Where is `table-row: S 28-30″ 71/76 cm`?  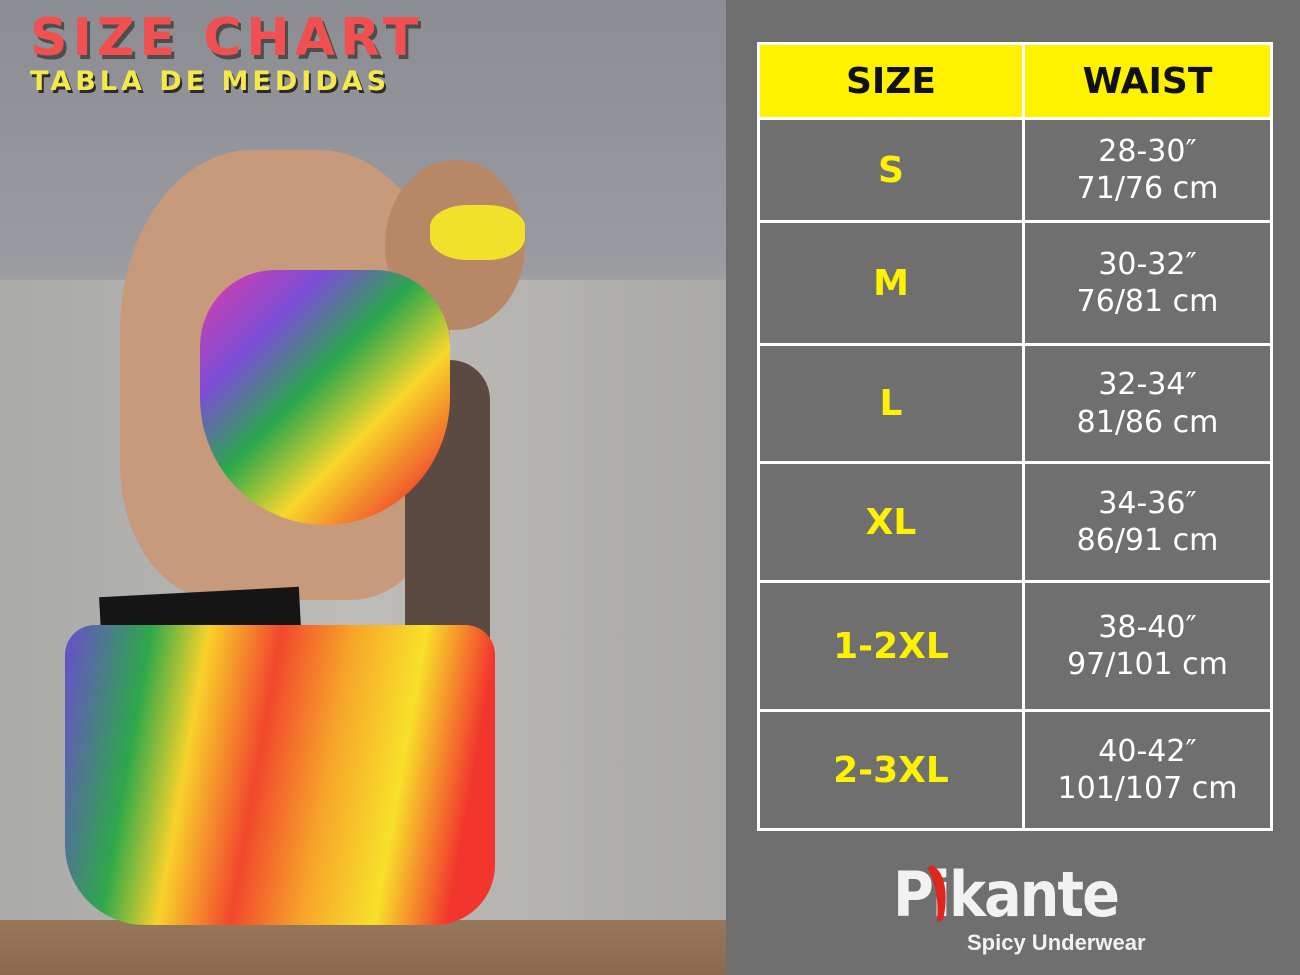 table-row: S 28-30″ 71/76 cm is located at coordinates (1015, 170).